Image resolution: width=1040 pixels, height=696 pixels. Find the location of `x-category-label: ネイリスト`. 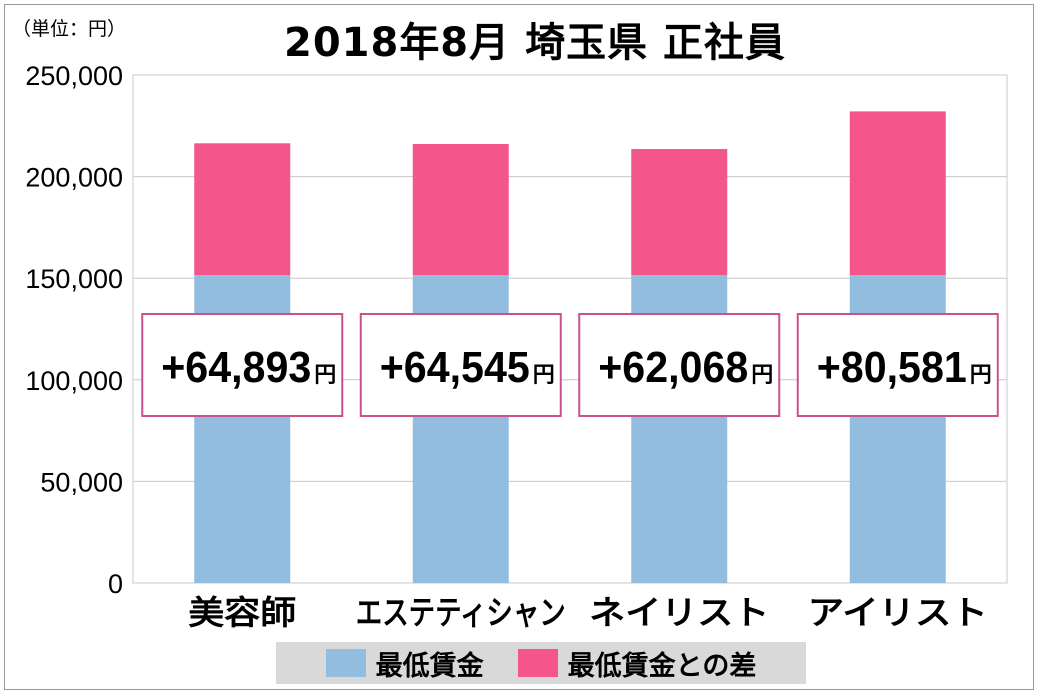

x-category-label: ネイリスト is located at coordinates (679, 612).